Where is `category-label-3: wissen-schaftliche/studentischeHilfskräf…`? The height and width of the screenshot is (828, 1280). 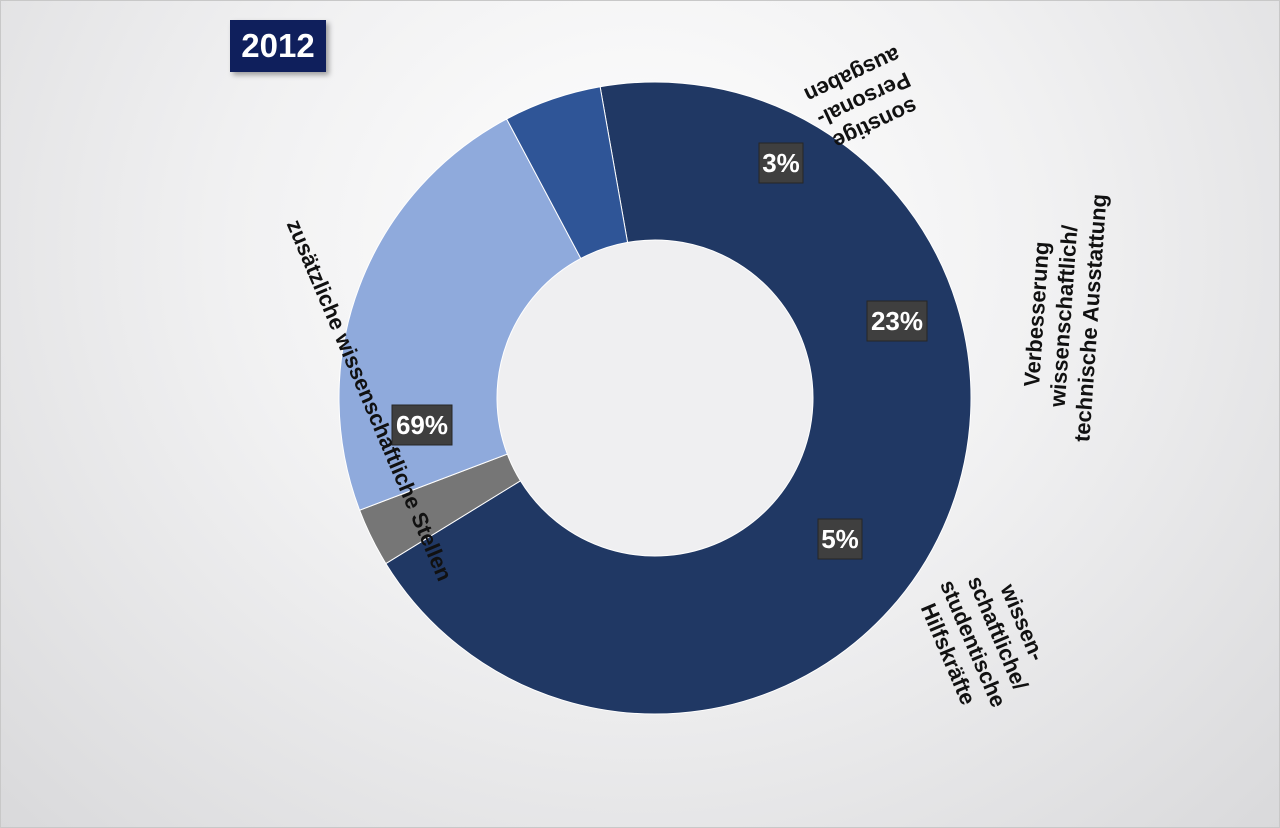 category-label-3: wissen-schaftliche/studentischeHilfskräf… is located at coordinates (985, 638).